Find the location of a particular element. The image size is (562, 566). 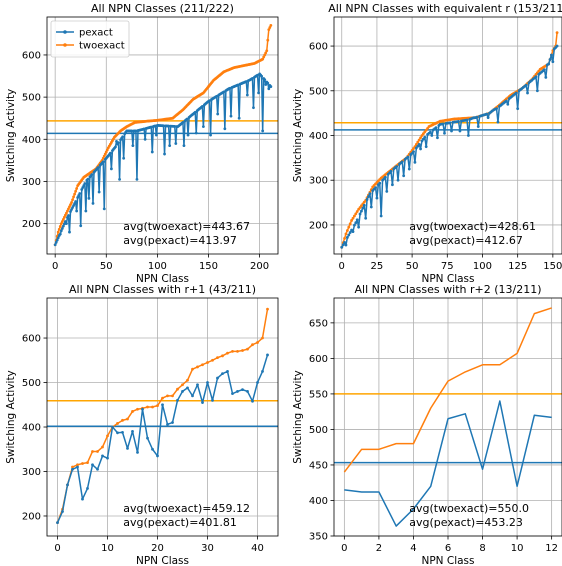

legend-box is located at coordinates (90, 39).